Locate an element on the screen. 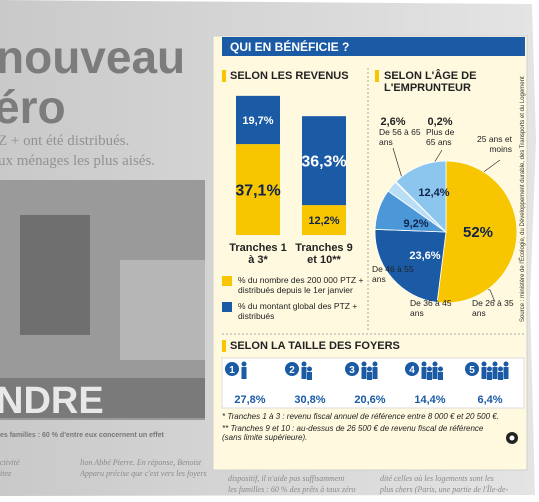 The image size is (539, 502). share-label: 20,6% is located at coordinates (369, 400).